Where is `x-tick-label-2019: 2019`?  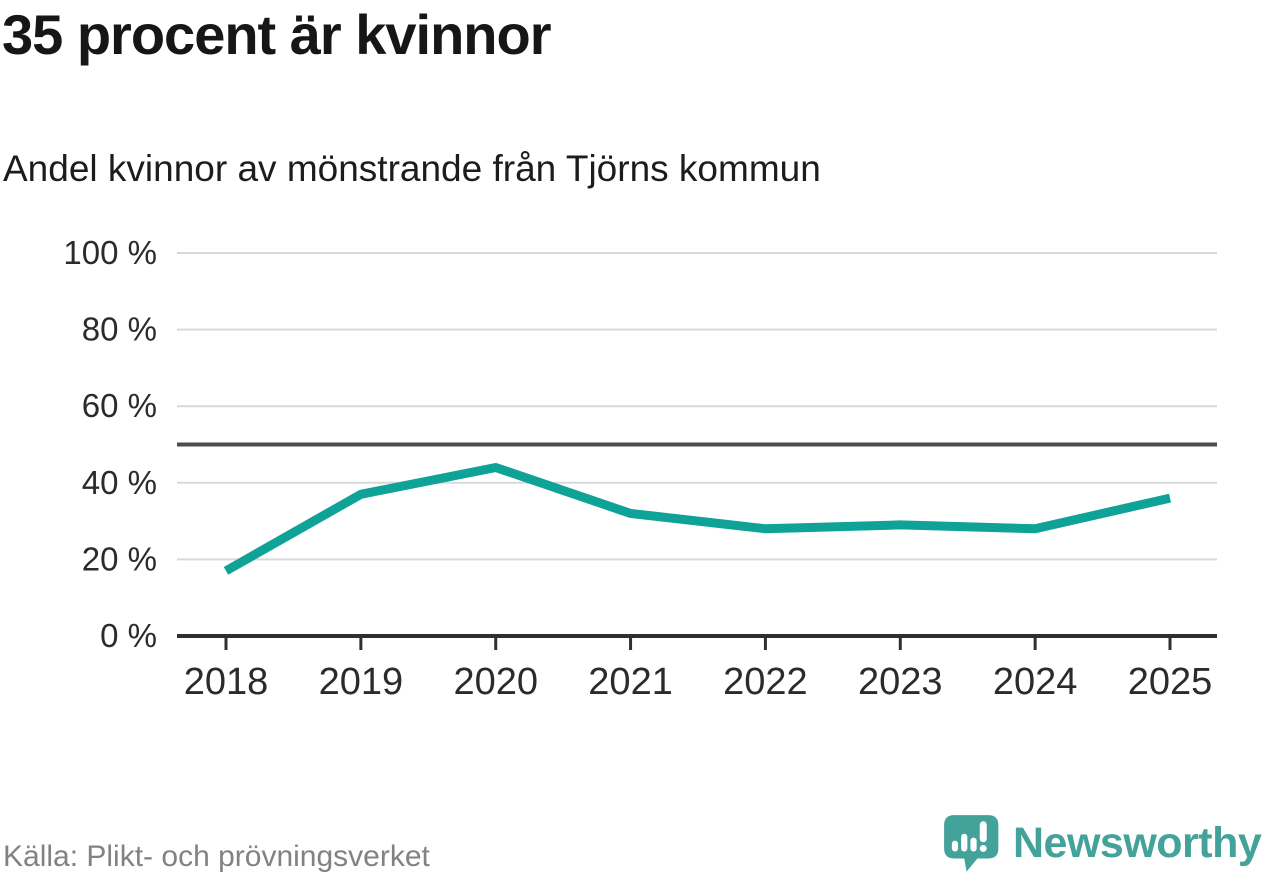
x-tick-label-2019: 2019 is located at coordinates (361, 682).